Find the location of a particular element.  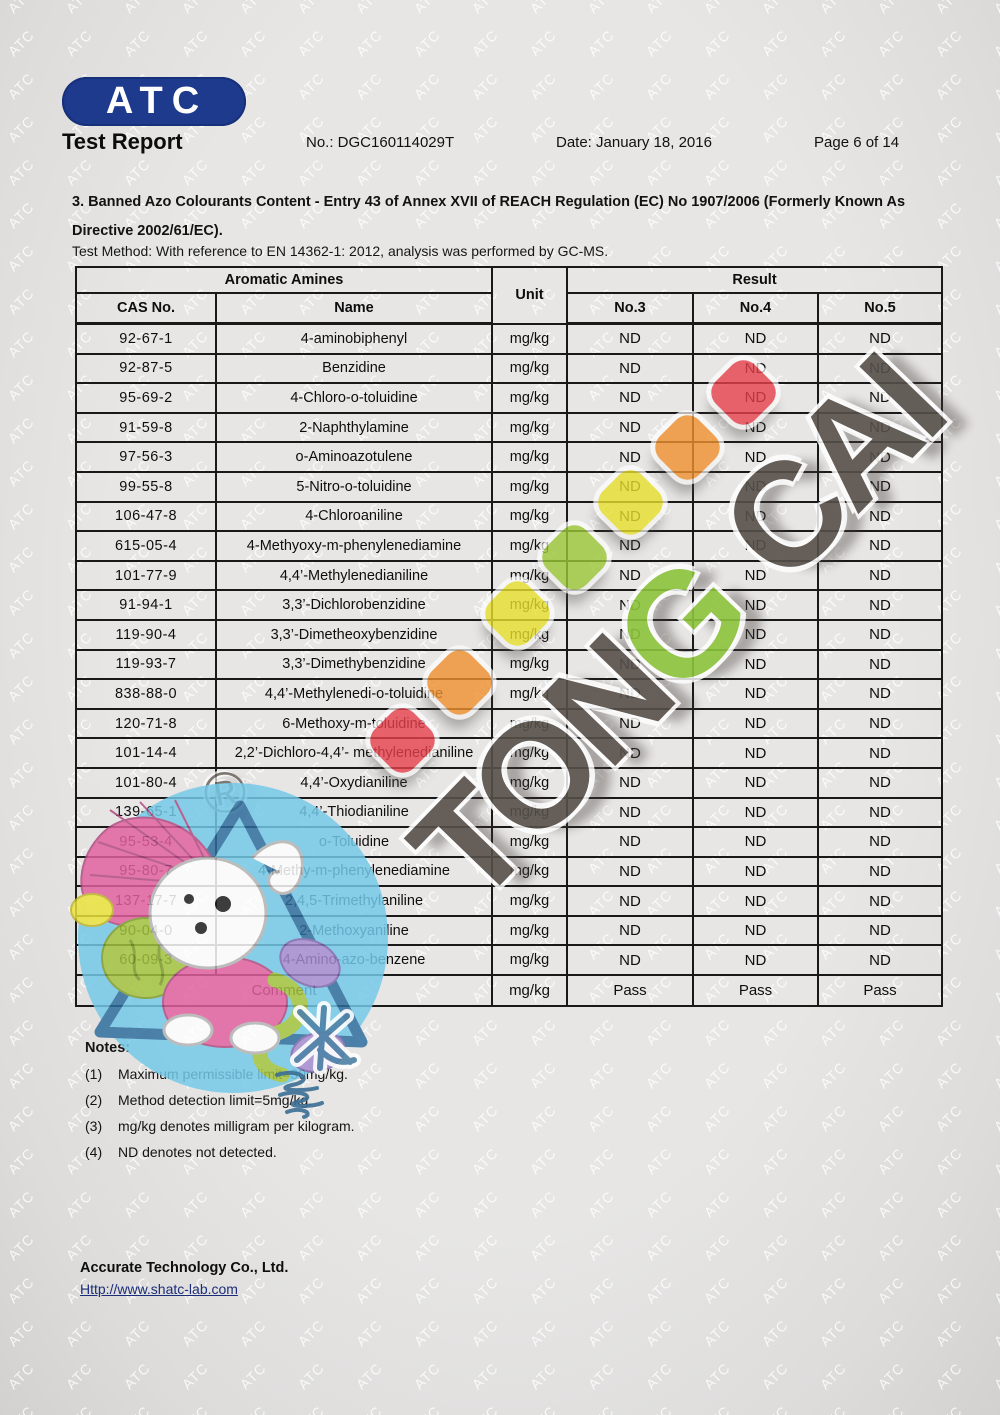

report-number: No.: DGC160114029T is located at coordinates (380, 142).